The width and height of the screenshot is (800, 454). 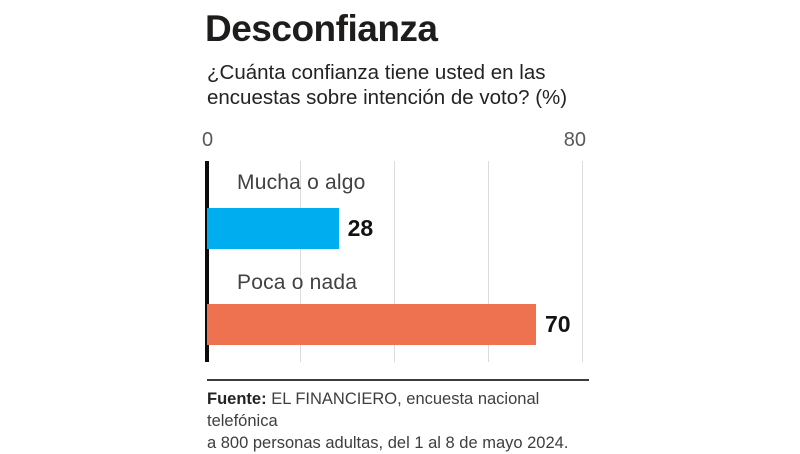 What do you see at coordinates (360, 228) in the screenshot?
I see `bar-value: 28` at bounding box center [360, 228].